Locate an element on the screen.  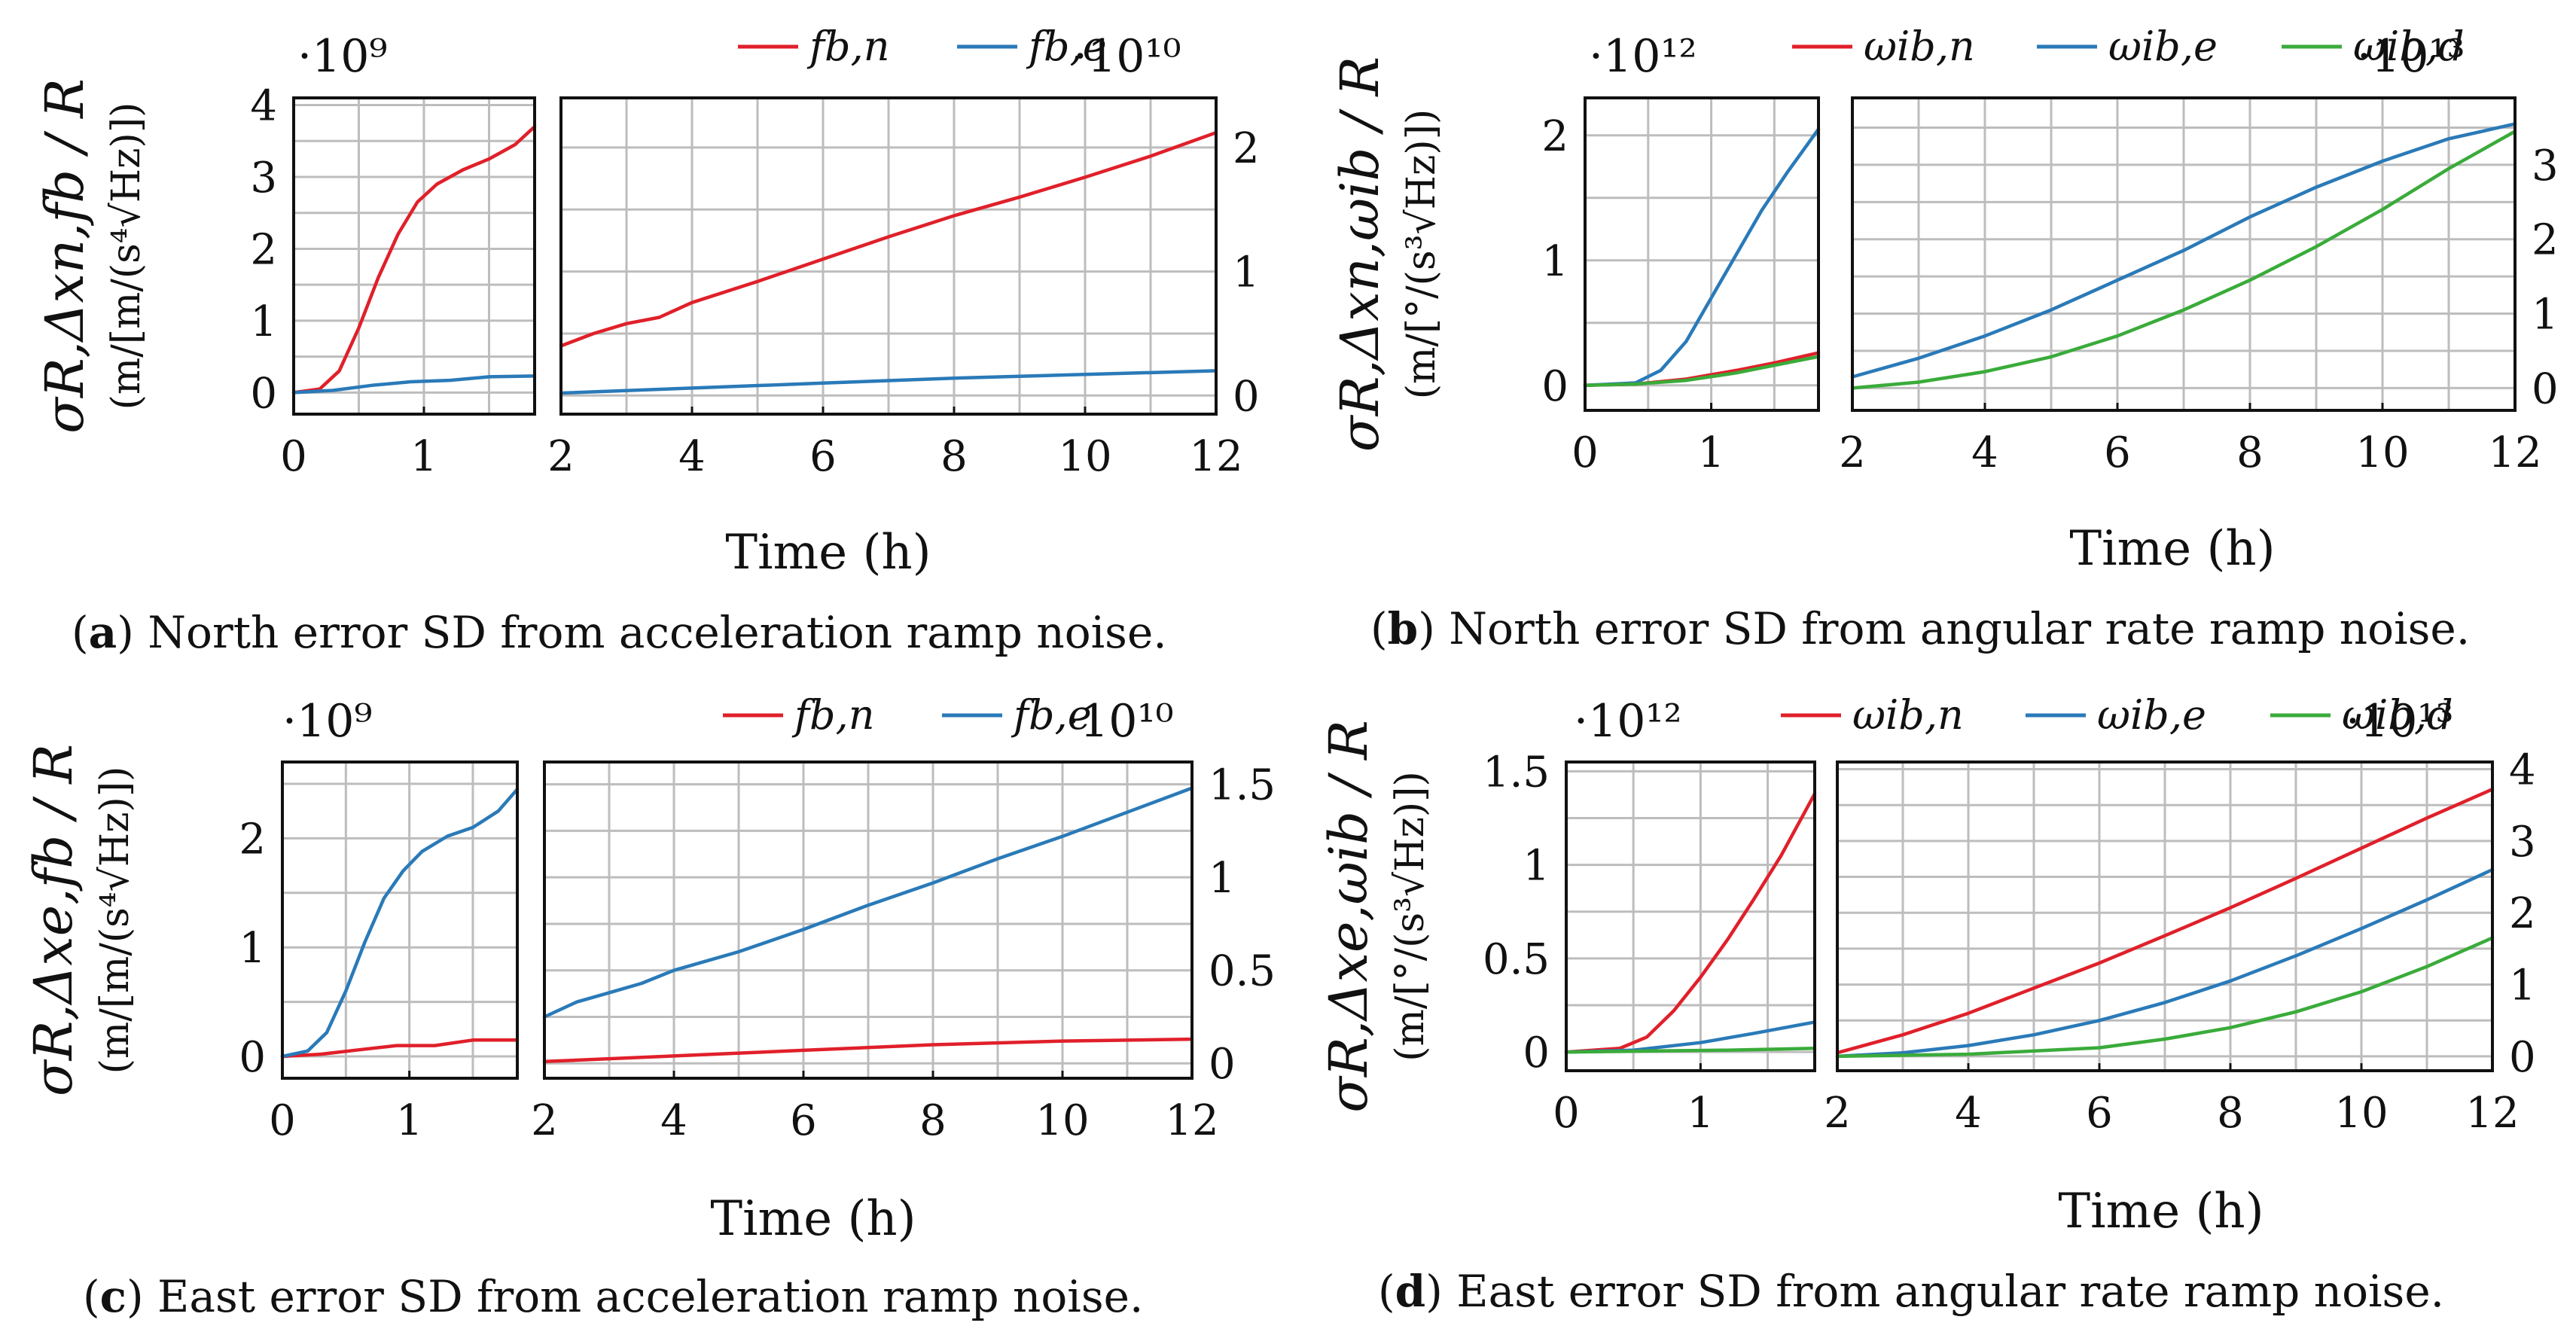
left_panel: 0 1 0 0.5 1 1.5 is located at coordinates (1650, 943).